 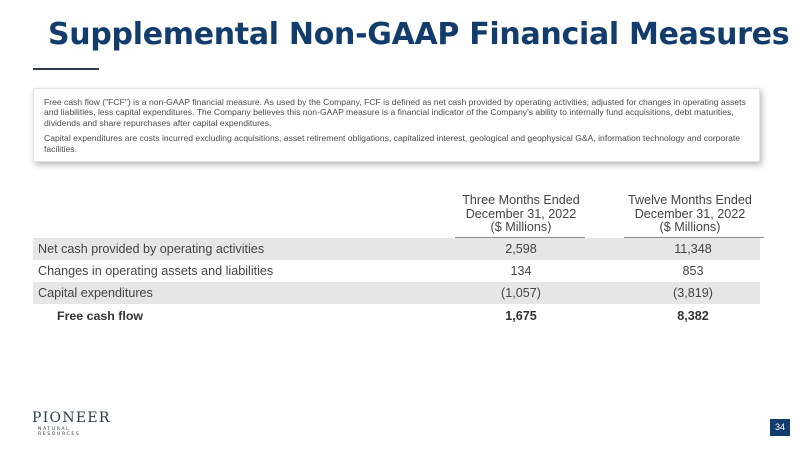 I want to click on page-title: Supplemental Non-GAAP Financial Measures, so click(x=419, y=34).